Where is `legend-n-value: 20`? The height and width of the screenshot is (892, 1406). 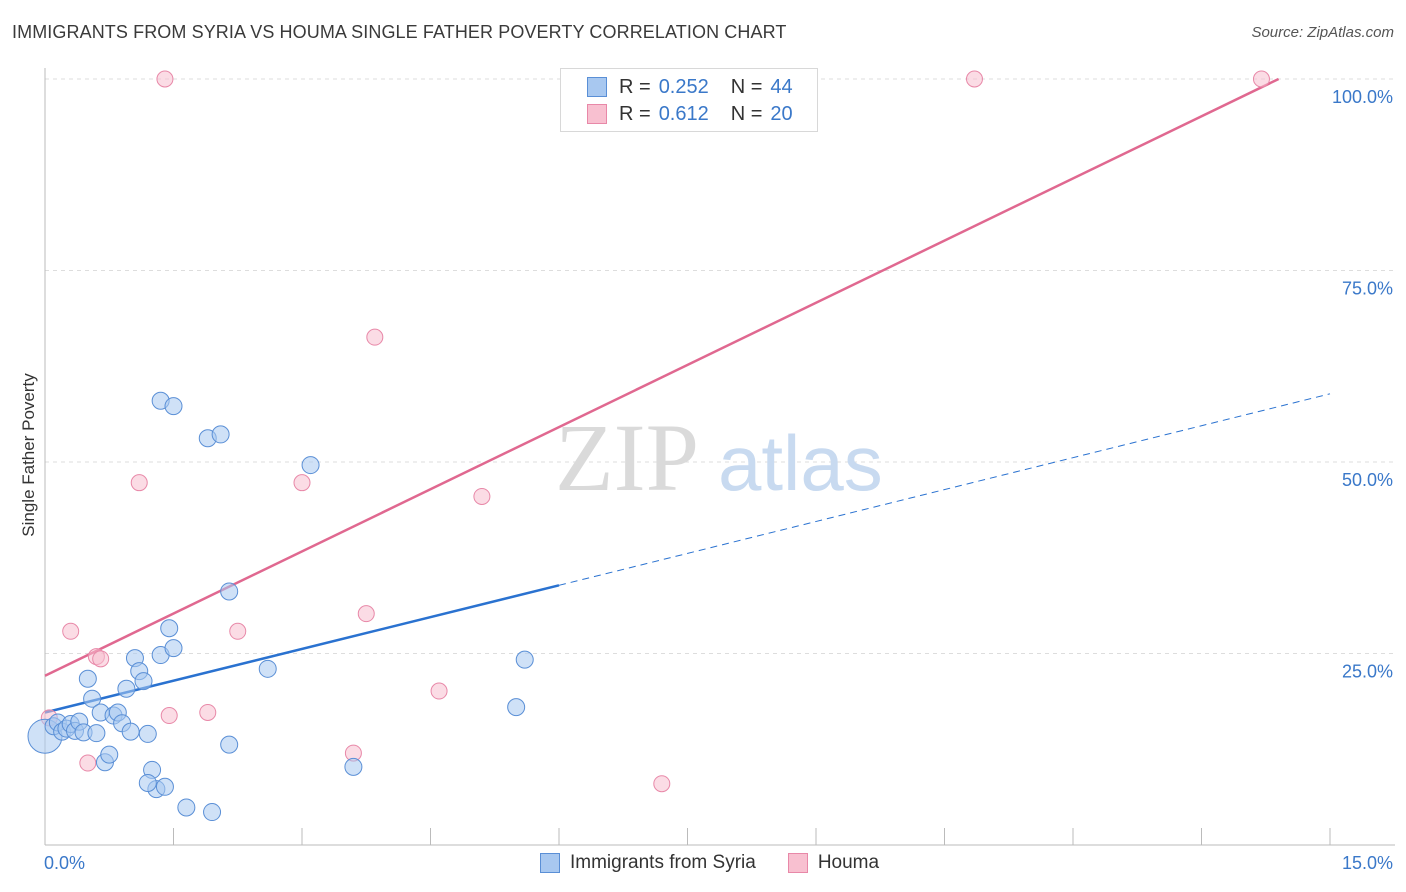 legend-n-value: 20 is located at coordinates (781, 113).